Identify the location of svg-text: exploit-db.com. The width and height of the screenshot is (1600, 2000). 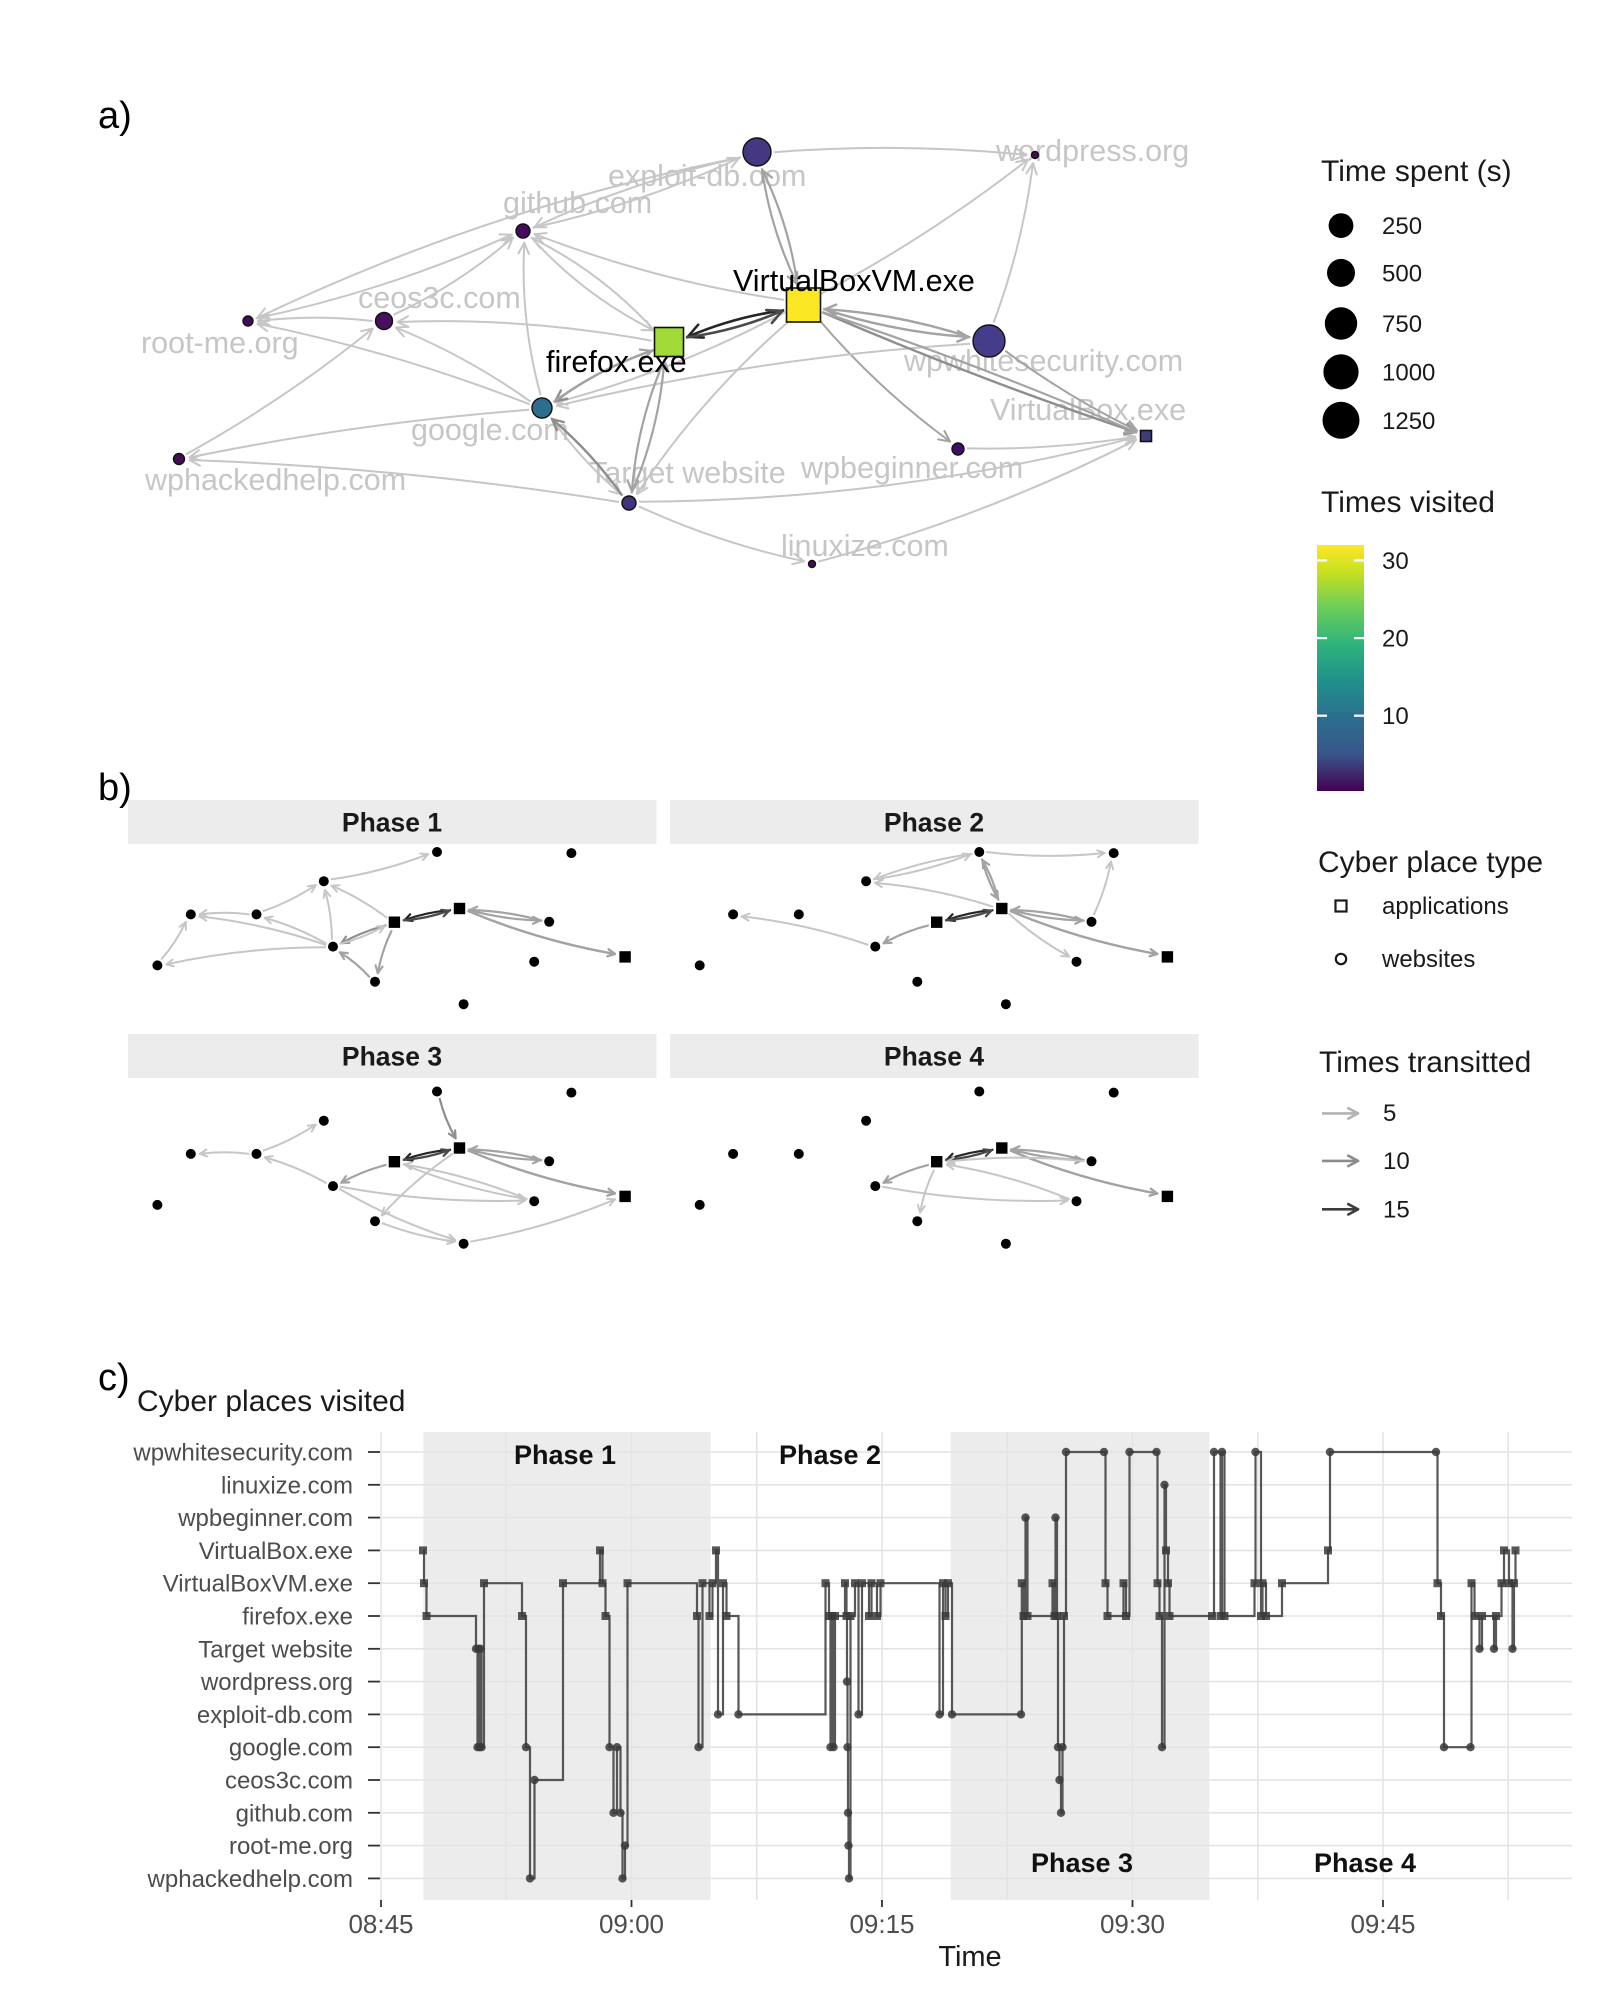
(275, 1715).